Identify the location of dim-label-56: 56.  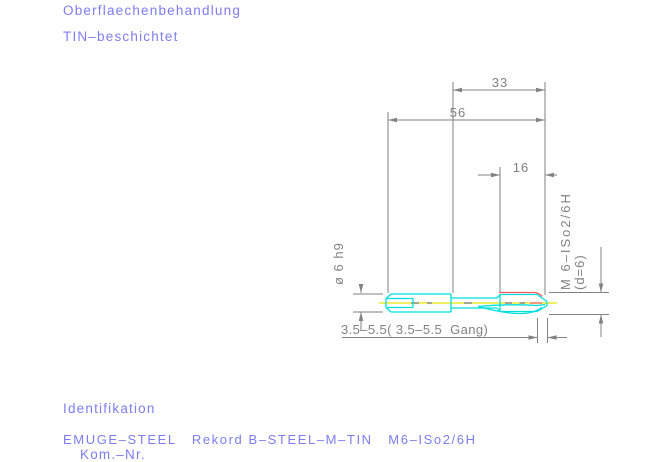
(458, 112).